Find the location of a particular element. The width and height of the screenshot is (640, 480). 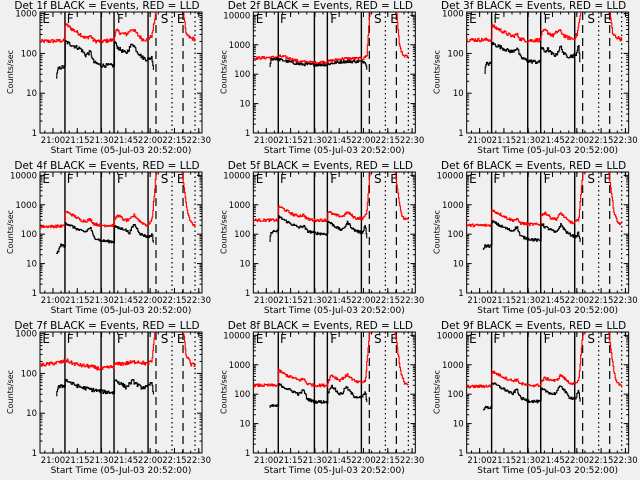

panel-title: Det 4f BLACK = Events, RED = LLD is located at coordinates (106, 166).